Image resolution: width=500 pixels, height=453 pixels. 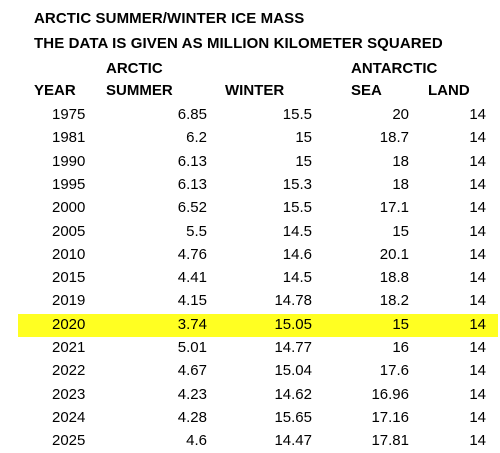 I want to click on cell-year: 2000, so click(x=69, y=208).